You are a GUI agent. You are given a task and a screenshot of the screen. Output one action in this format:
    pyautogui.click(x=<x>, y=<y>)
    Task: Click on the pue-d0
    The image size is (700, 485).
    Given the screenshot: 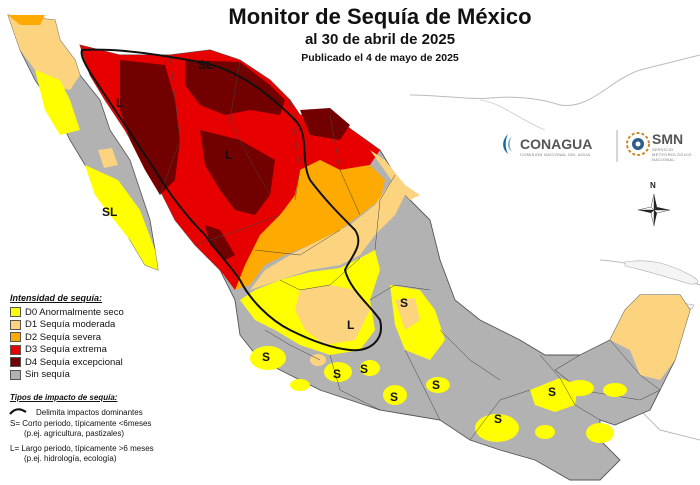 What is the action you would take?
    pyautogui.click(x=438, y=385)
    